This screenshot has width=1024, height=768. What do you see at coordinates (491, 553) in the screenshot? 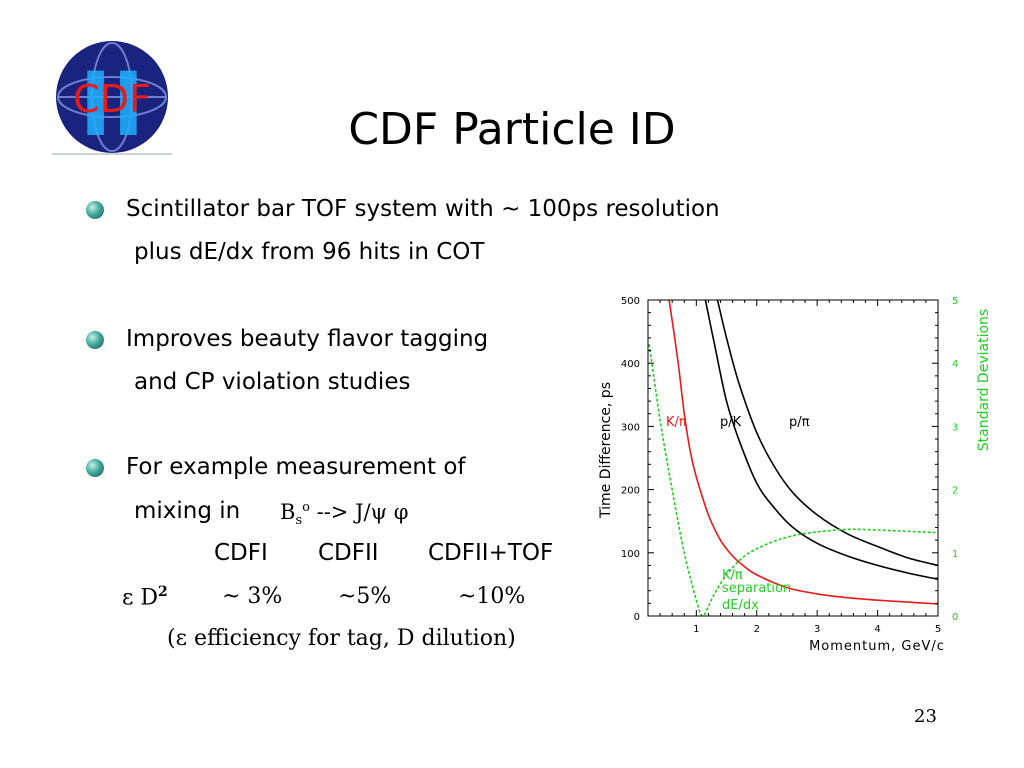
I see `table-header-cdfii-tof: CDFII+TOF` at bounding box center [491, 553].